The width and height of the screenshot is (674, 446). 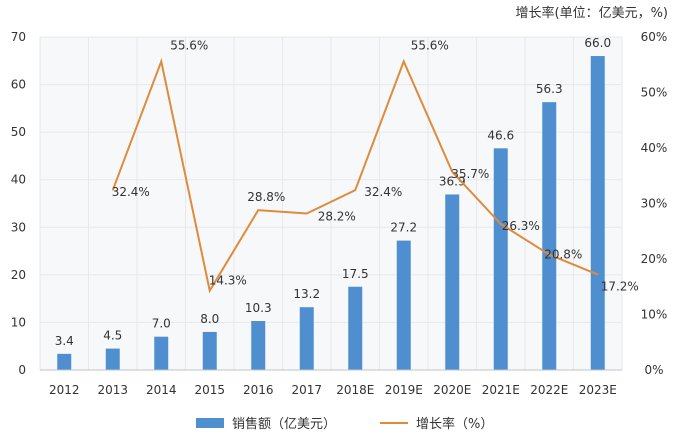 I want to click on bar-value-label: 8.0, so click(x=209, y=319).